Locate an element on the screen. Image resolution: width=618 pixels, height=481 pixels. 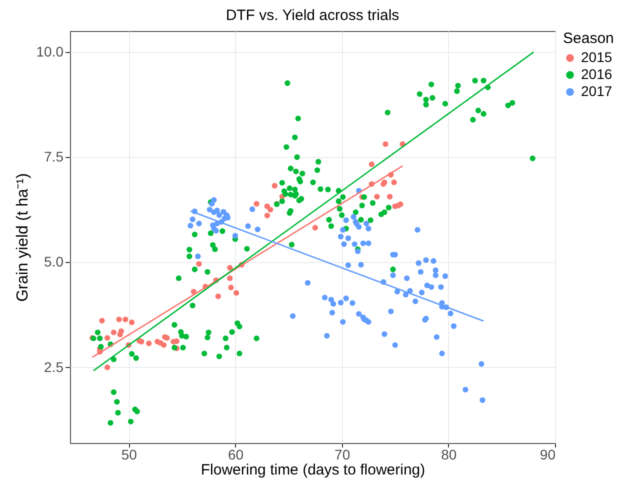
legend-label: 2015 is located at coordinates (596, 57).